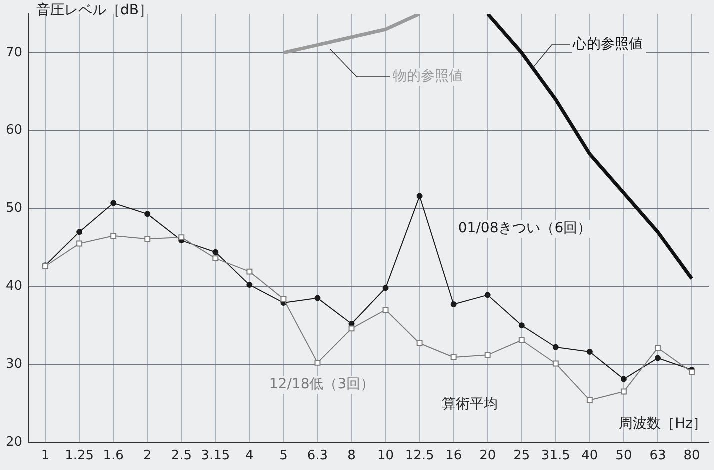  Describe the element at coordinates (692, 456) in the screenshot. I see `x-tick-label: 80` at that location.